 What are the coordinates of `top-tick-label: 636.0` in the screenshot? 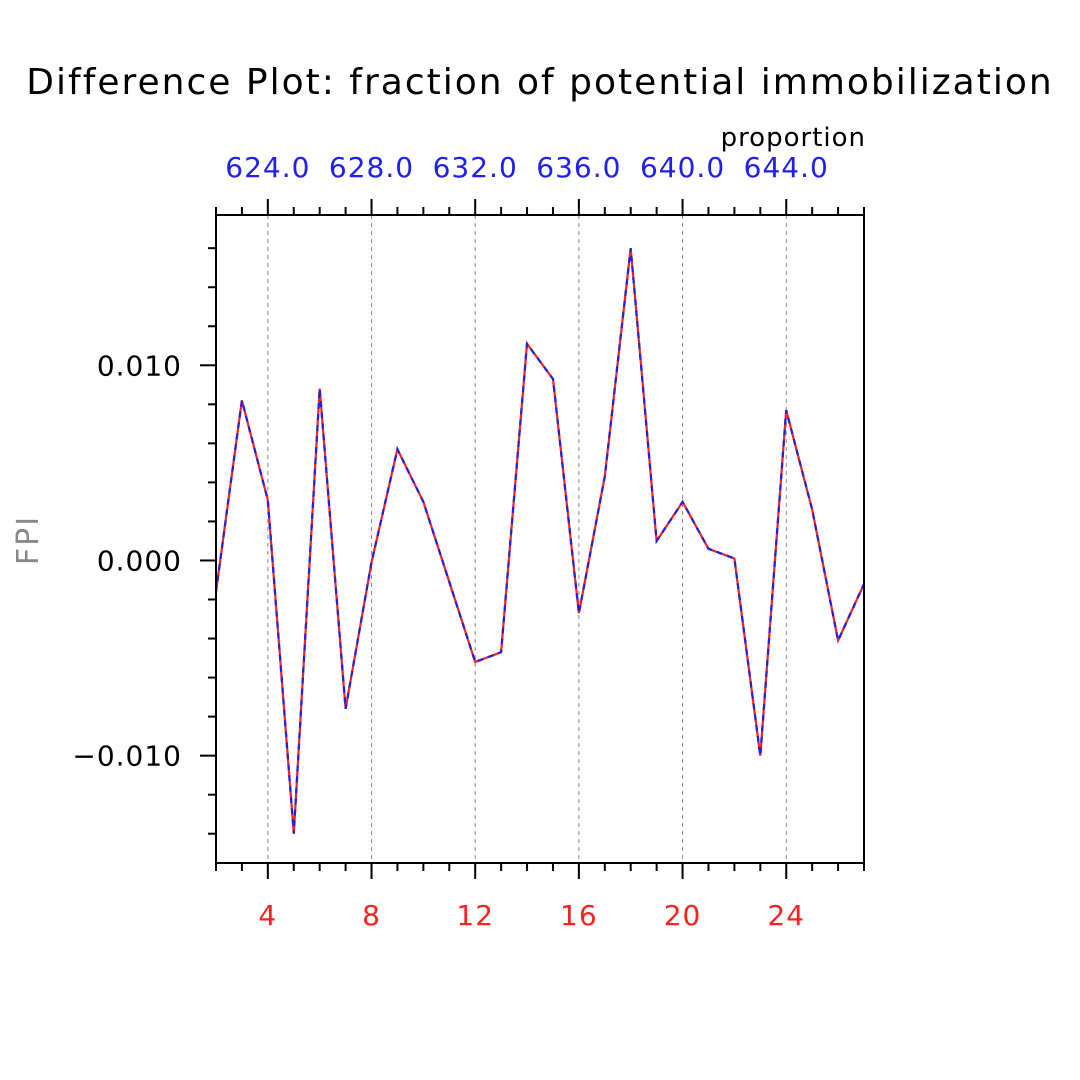 It's located at (578, 167).